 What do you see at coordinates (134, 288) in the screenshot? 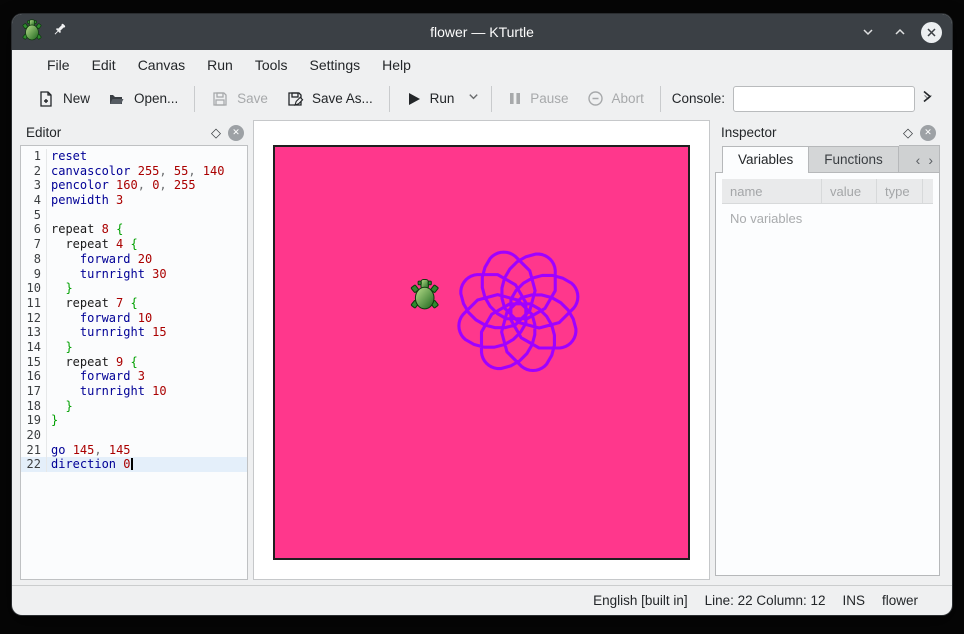
I see `editor-line: 10 }` at bounding box center [134, 288].